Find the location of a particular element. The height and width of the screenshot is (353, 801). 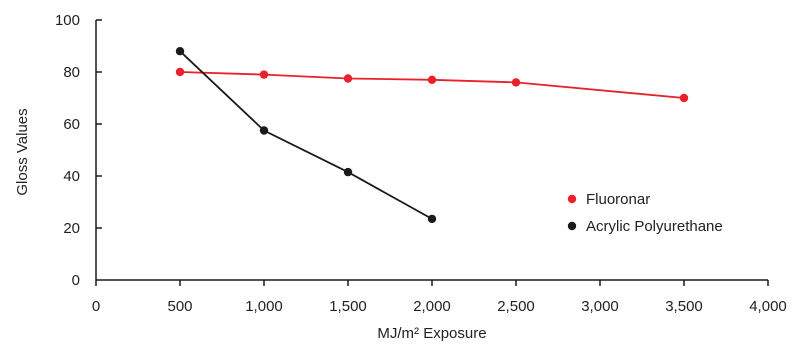

y-tick-label: 80 is located at coordinates (71, 72).